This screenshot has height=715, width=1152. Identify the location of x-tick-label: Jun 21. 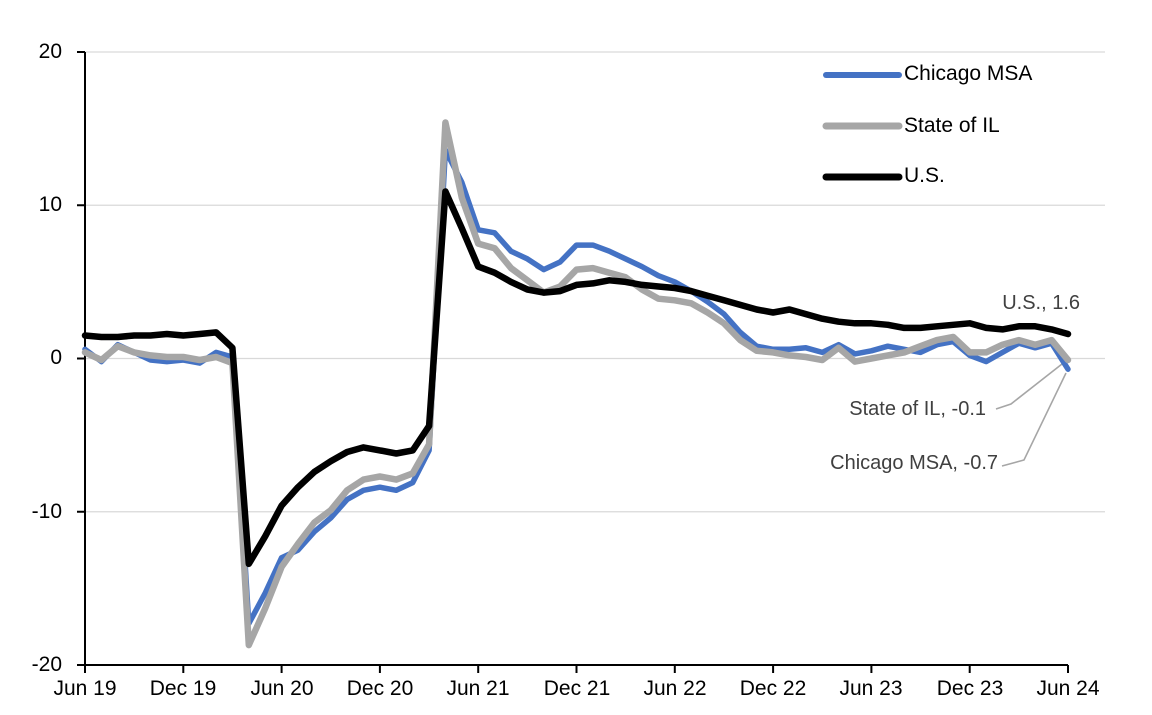
(478, 688).